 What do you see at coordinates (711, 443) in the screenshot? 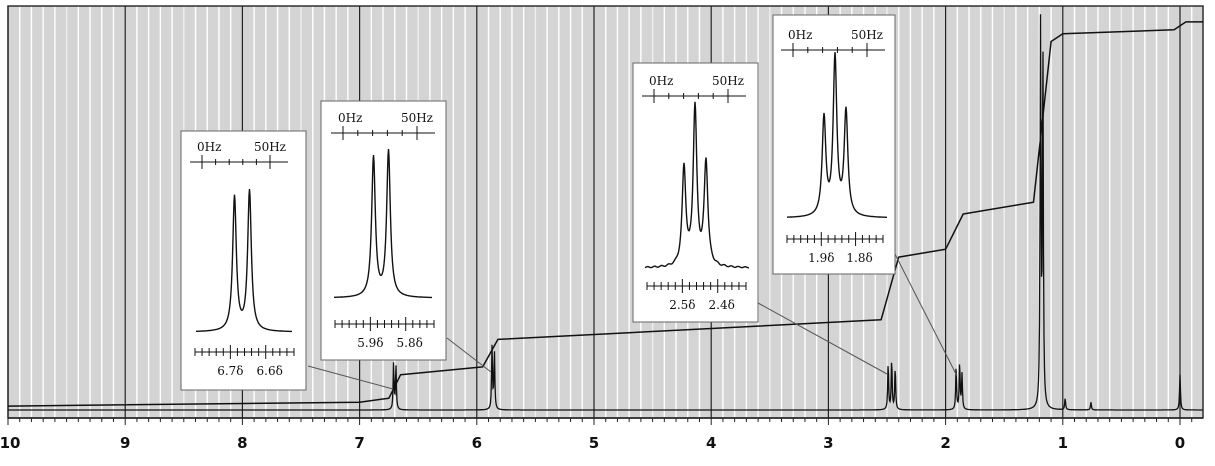
I see `x-tick-label: 4` at bounding box center [711, 443].